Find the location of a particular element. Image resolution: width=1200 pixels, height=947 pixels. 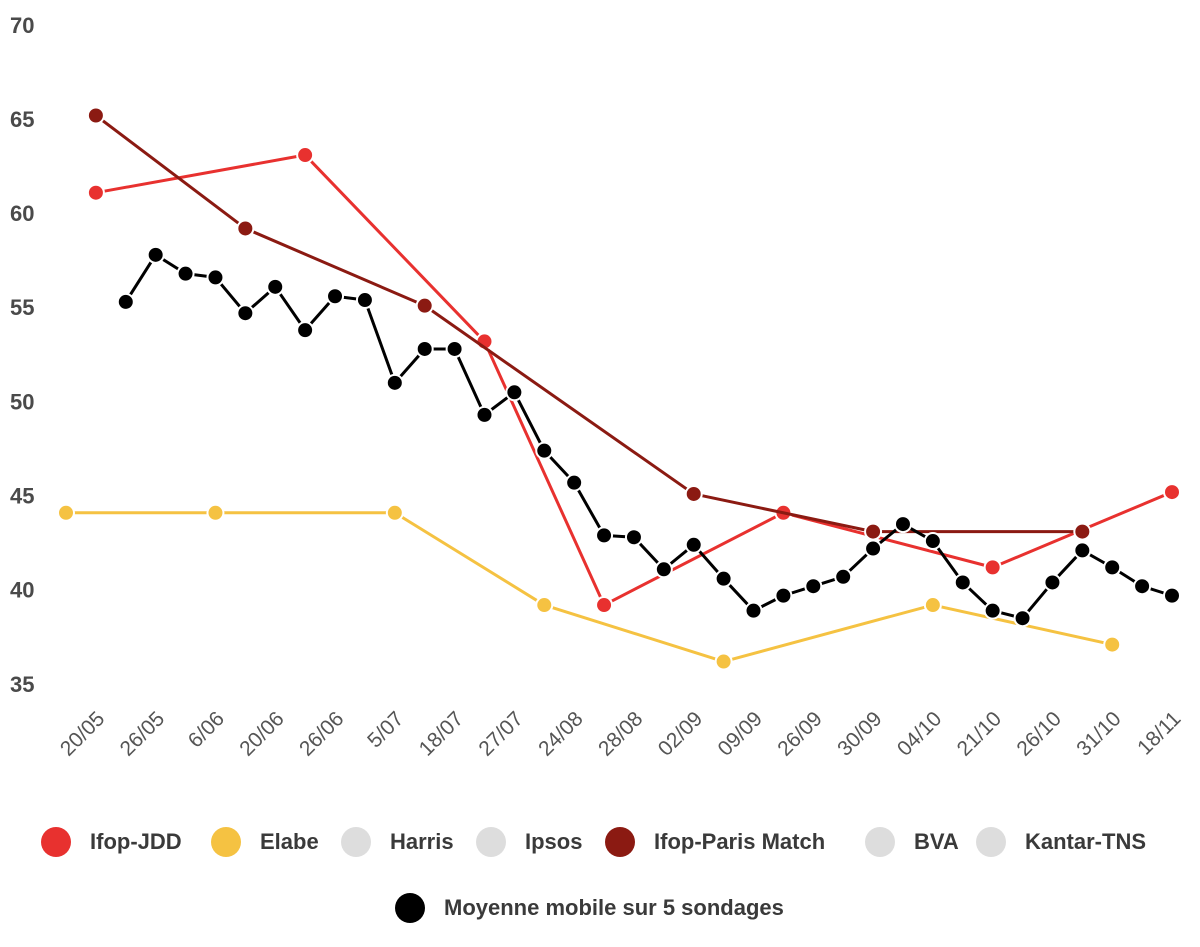

x-tick-label: 04/10 is located at coordinates (919, 733).